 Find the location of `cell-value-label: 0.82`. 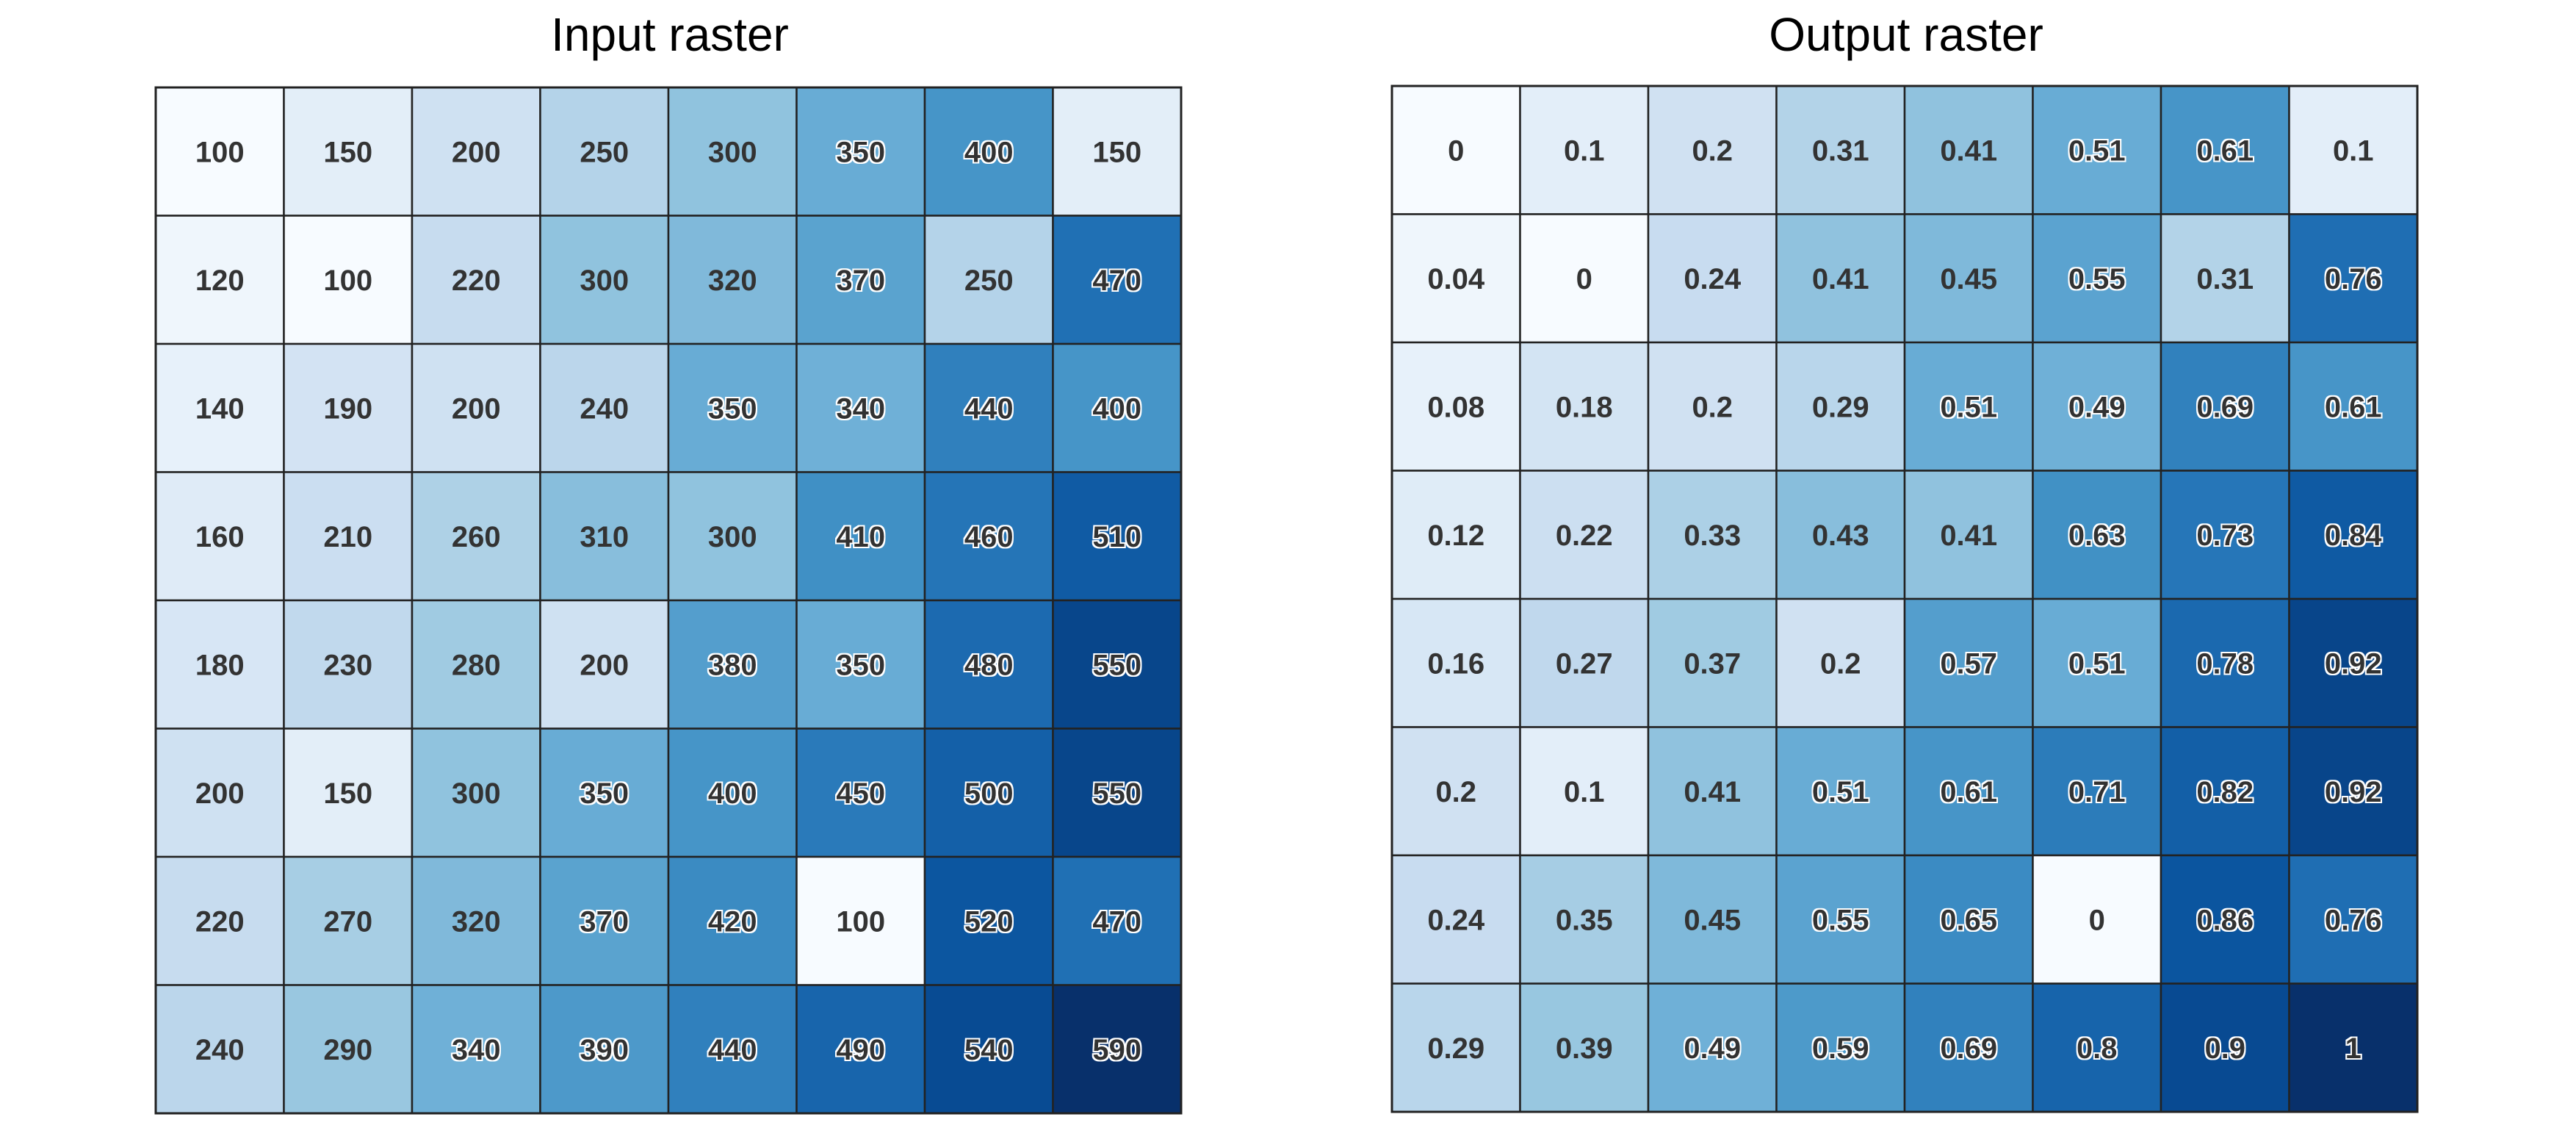

cell-value-label: 0.82 is located at coordinates (2225, 792).